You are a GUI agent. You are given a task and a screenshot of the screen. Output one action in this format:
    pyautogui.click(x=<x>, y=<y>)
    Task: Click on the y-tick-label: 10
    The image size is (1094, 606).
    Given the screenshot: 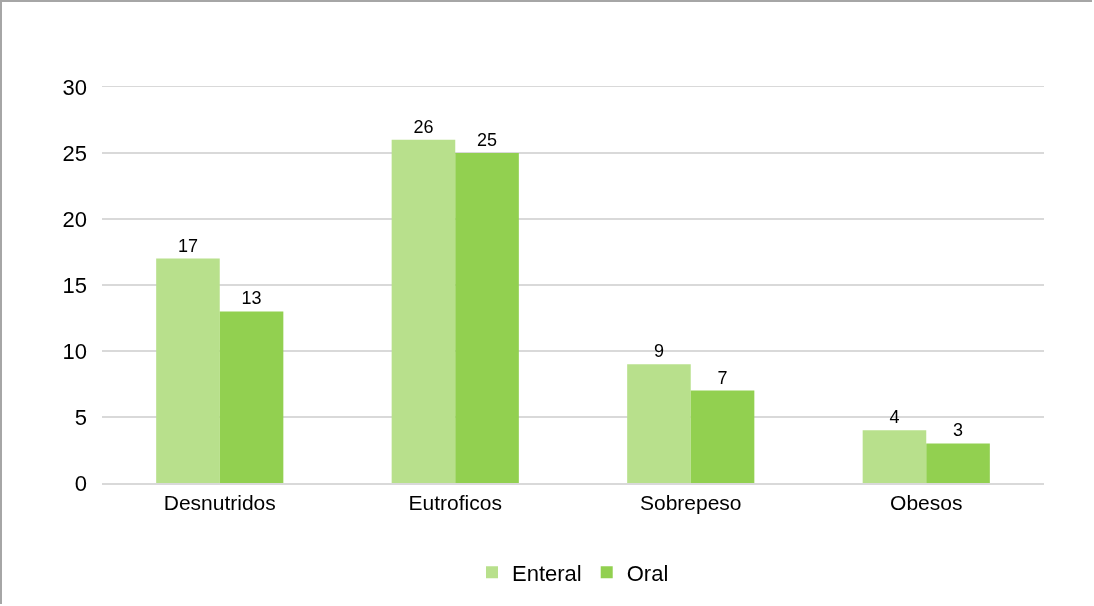 What is the action you would take?
    pyautogui.click(x=74, y=351)
    